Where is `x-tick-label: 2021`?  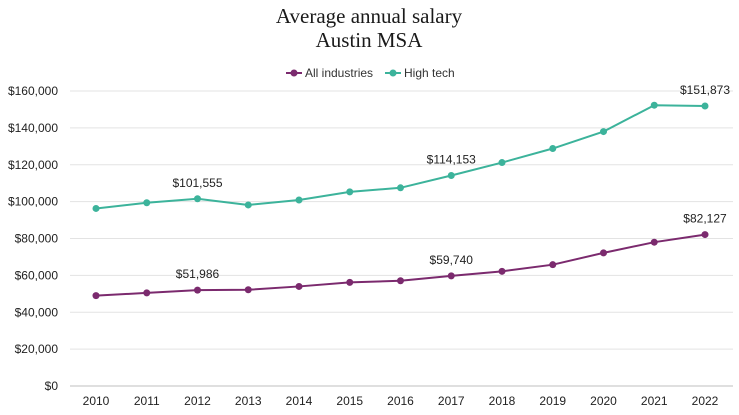 x-tick-label: 2021 is located at coordinates (654, 401).